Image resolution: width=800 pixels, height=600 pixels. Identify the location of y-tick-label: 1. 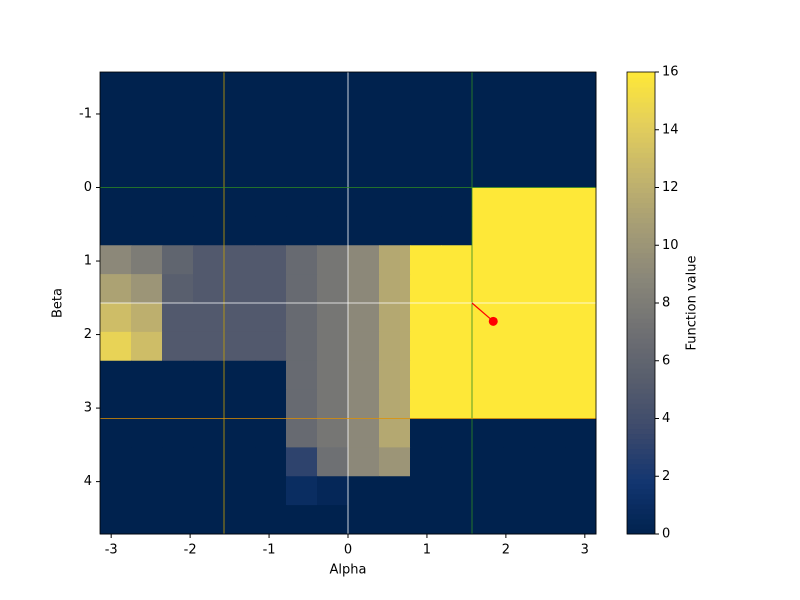
(88, 261).